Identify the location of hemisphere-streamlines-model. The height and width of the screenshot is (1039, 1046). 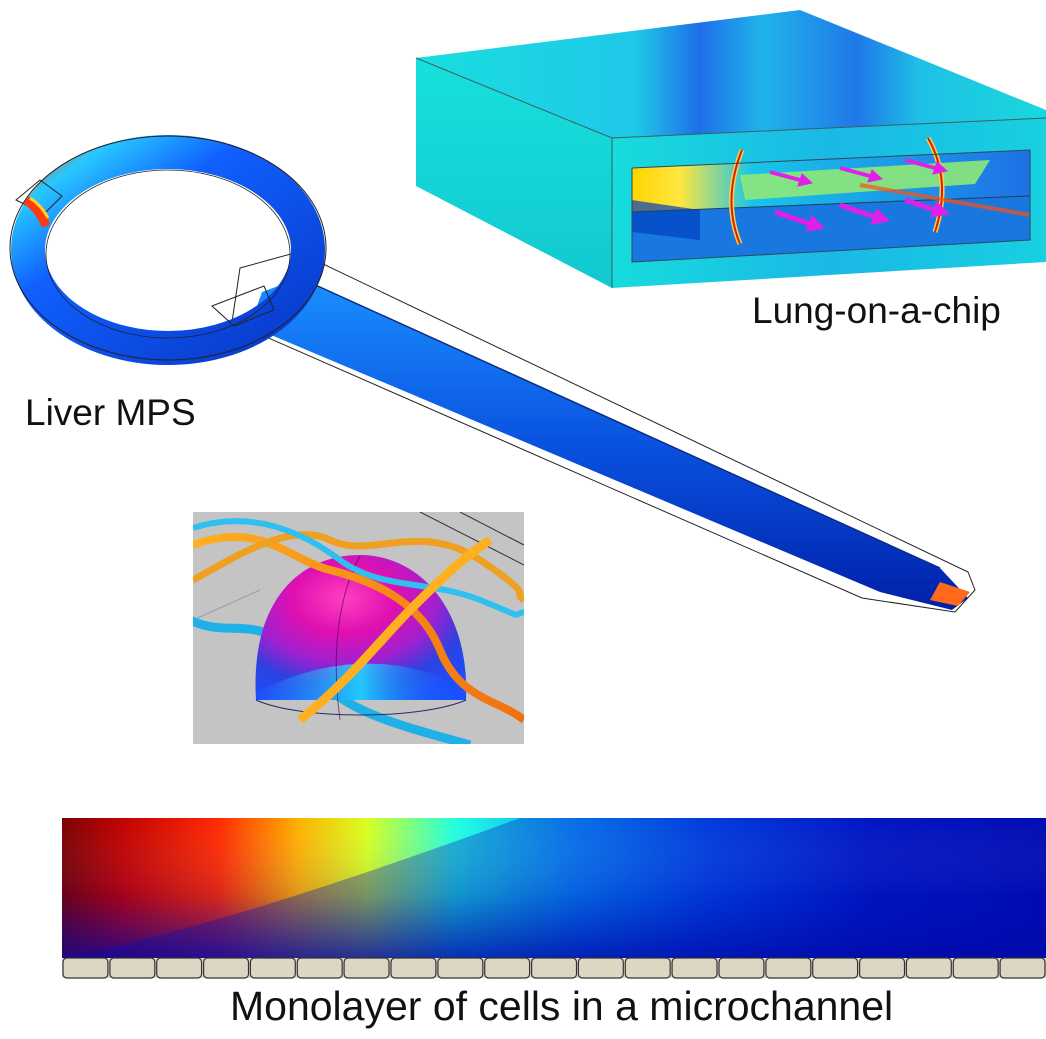
(358, 628).